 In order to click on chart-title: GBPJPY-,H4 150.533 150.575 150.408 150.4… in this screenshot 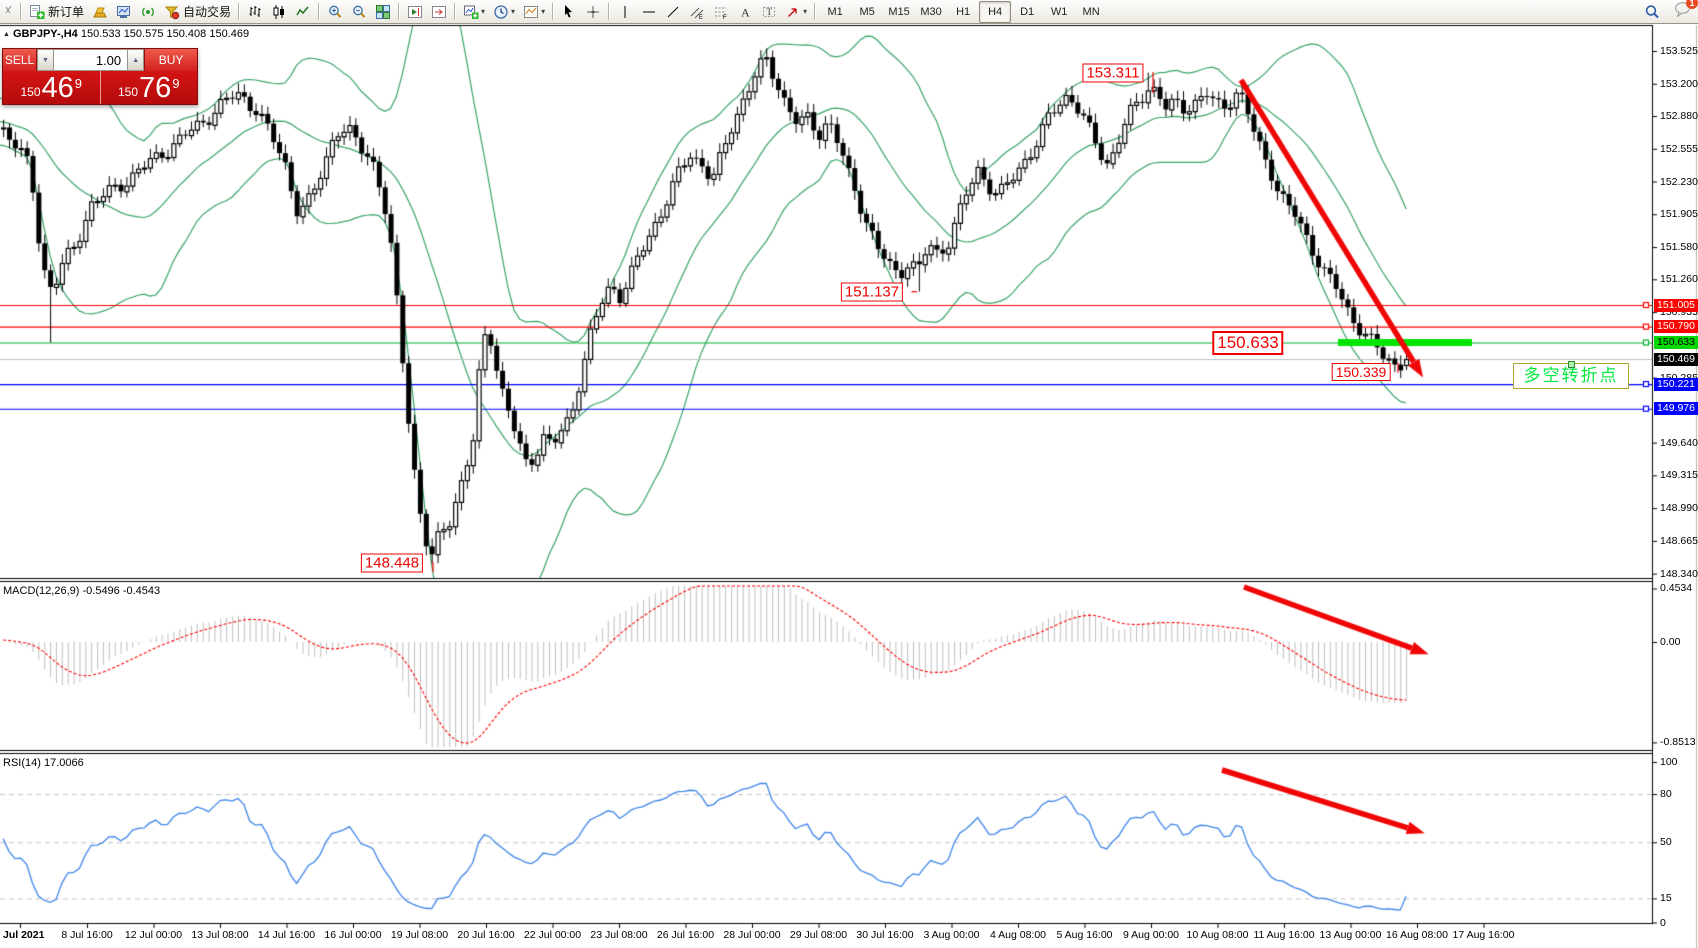, I will do `click(131, 34)`.